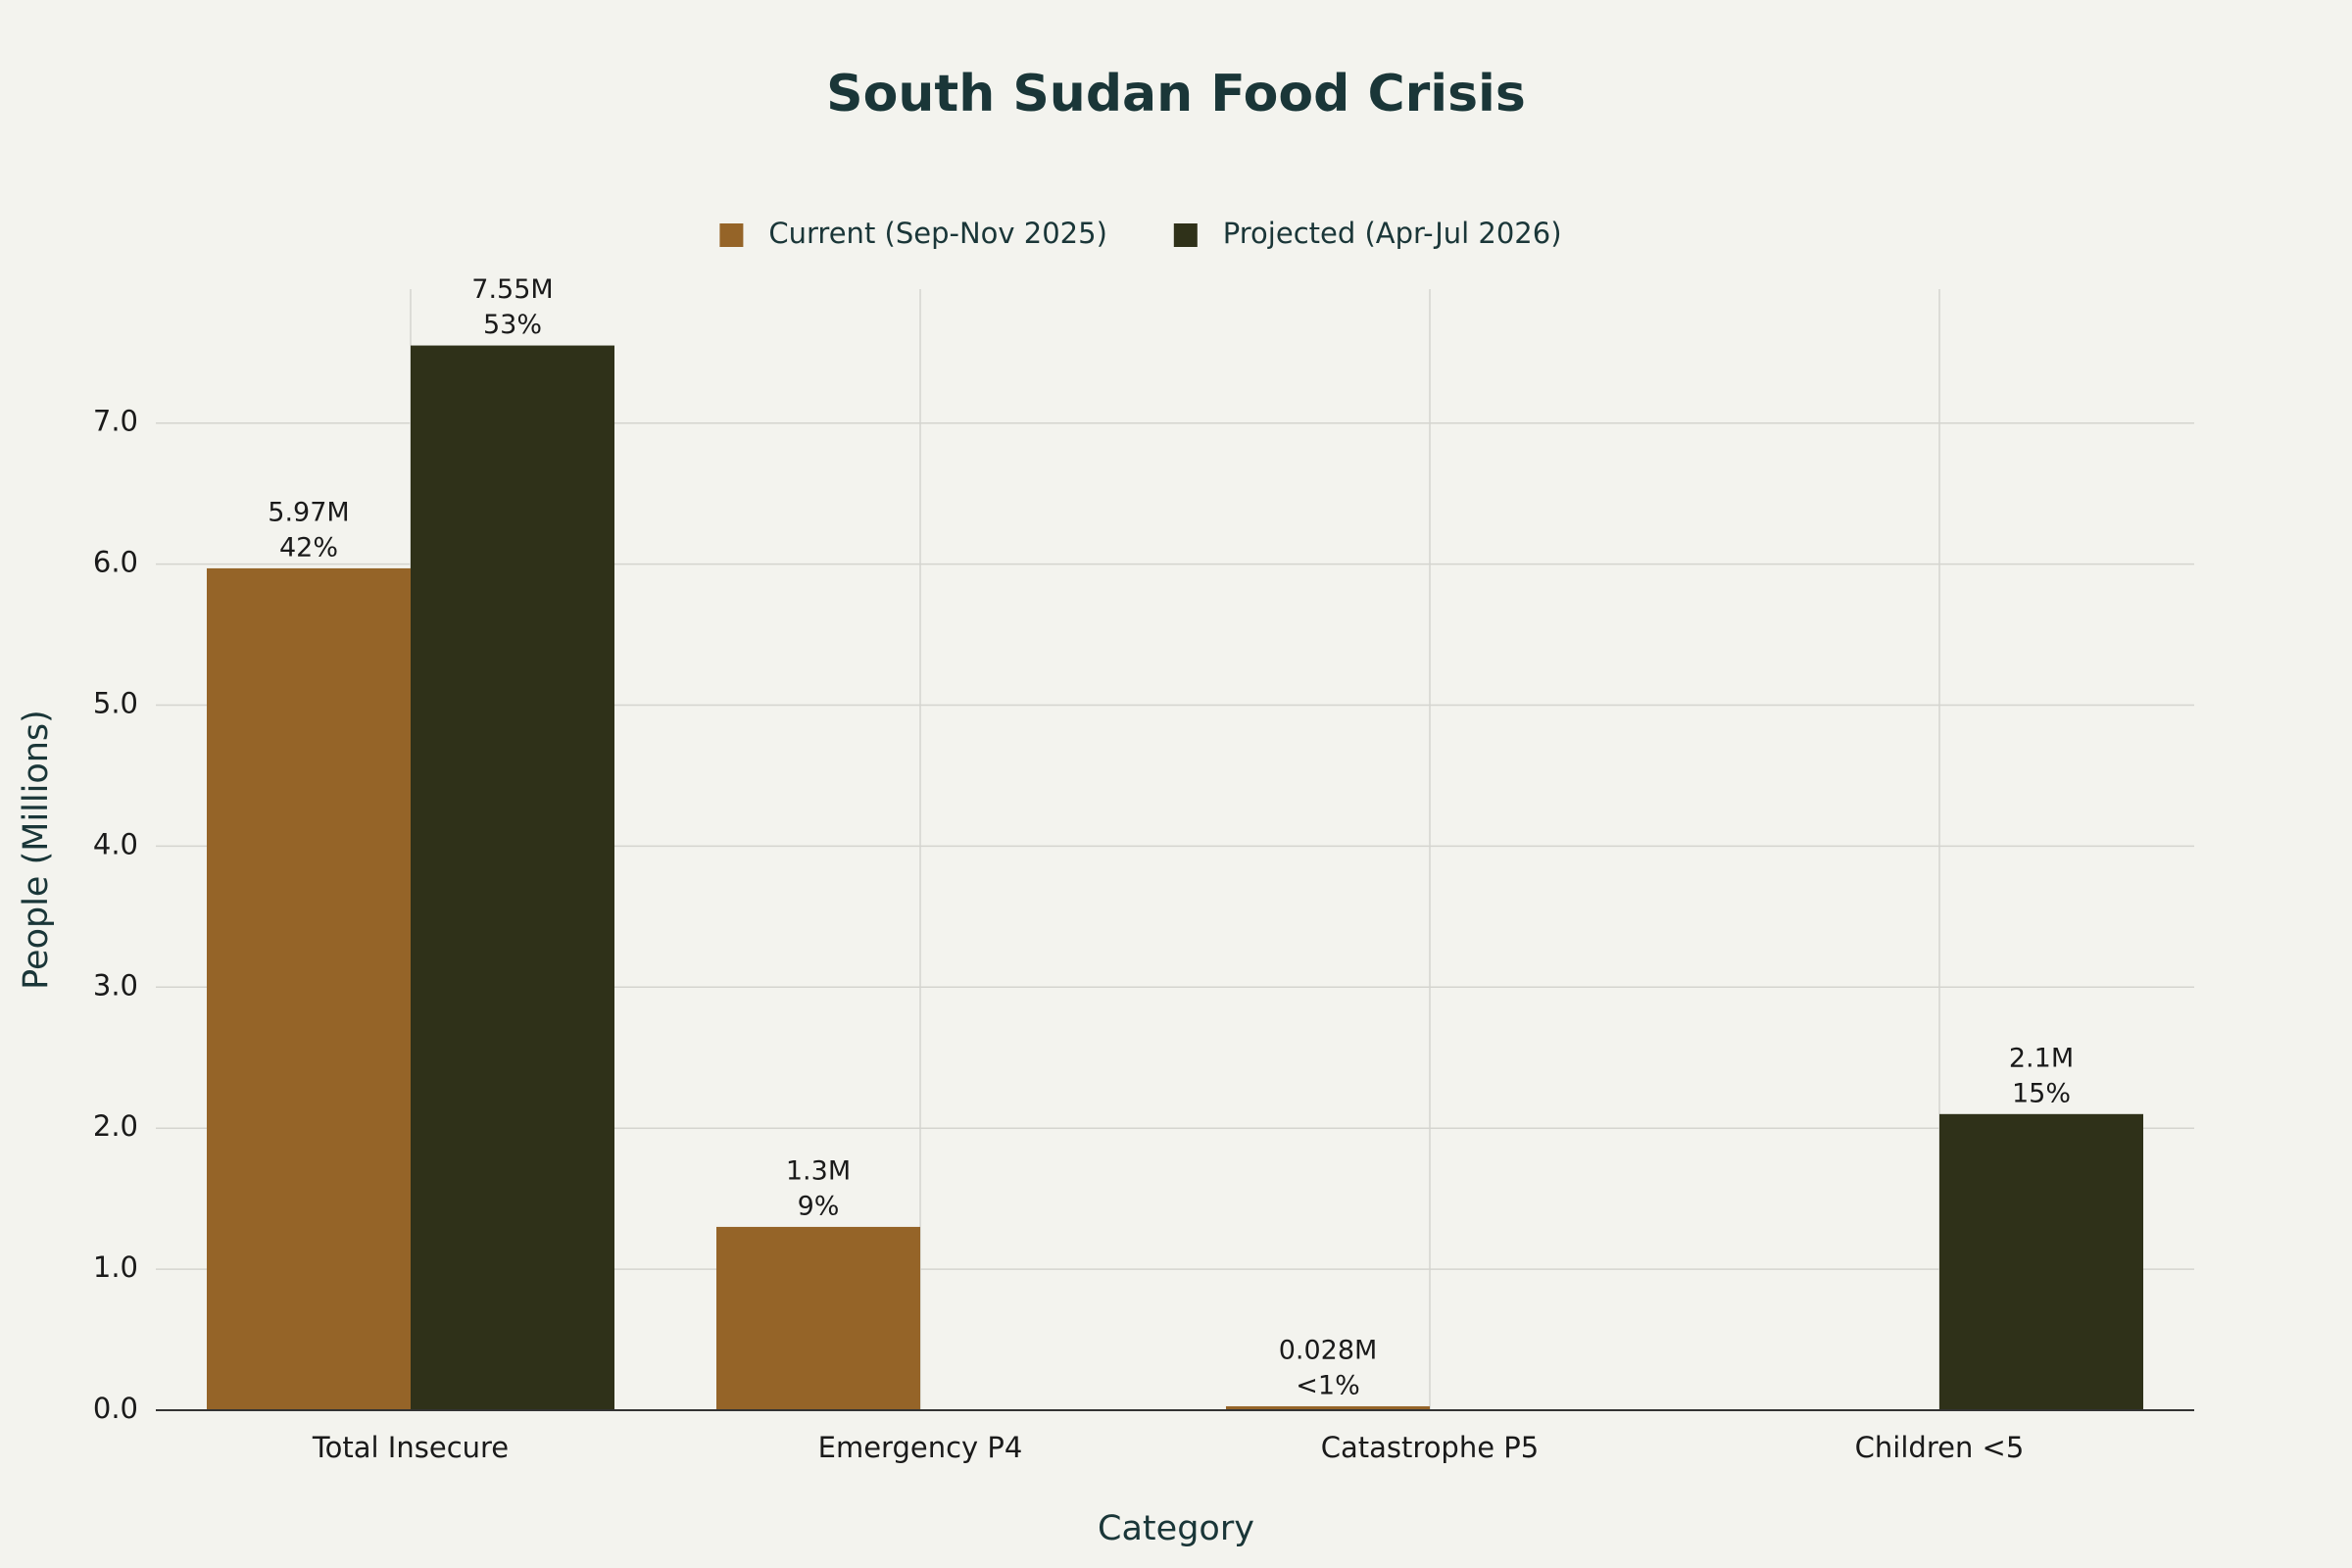  What do you see at coordinates (920, 1447) in the screenshot?
I see `x-tick-label: Emergency P4` at bounding box center [920, 1447].